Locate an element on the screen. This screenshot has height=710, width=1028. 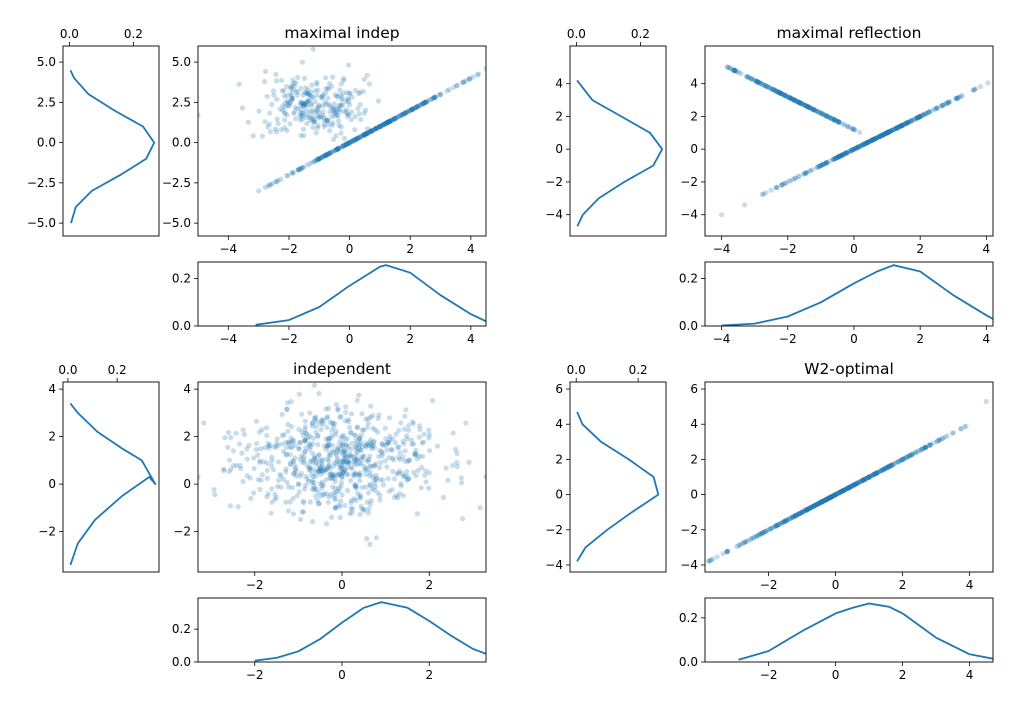
y-marginal-density: 0.0 0.2−5.0−2.50.02.55.0 is located at coordinates (93, 132).